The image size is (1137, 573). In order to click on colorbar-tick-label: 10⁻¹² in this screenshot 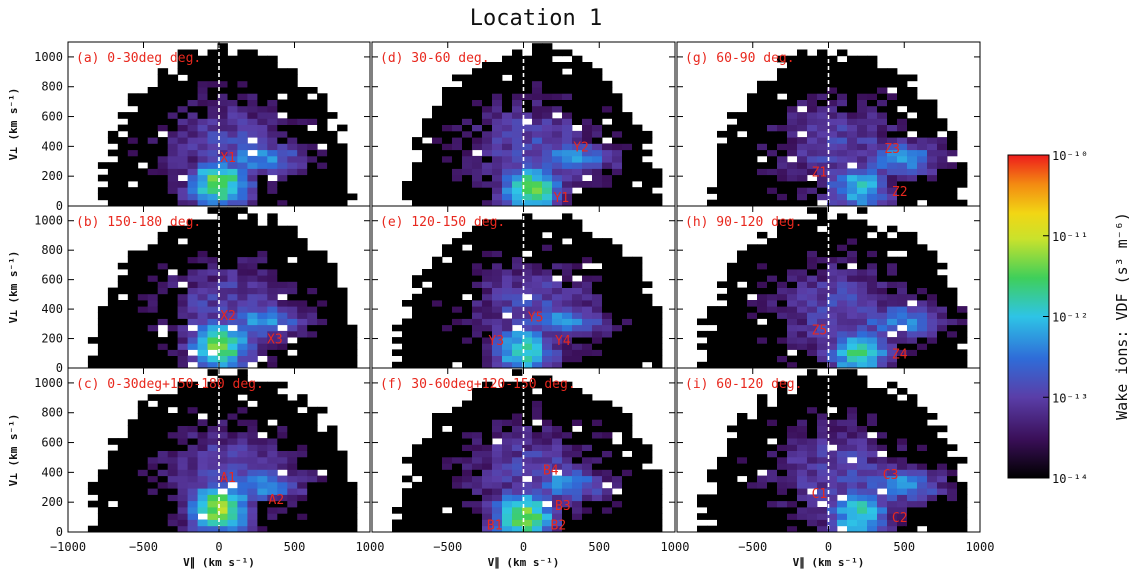, I will do `click(1070, 318)`.